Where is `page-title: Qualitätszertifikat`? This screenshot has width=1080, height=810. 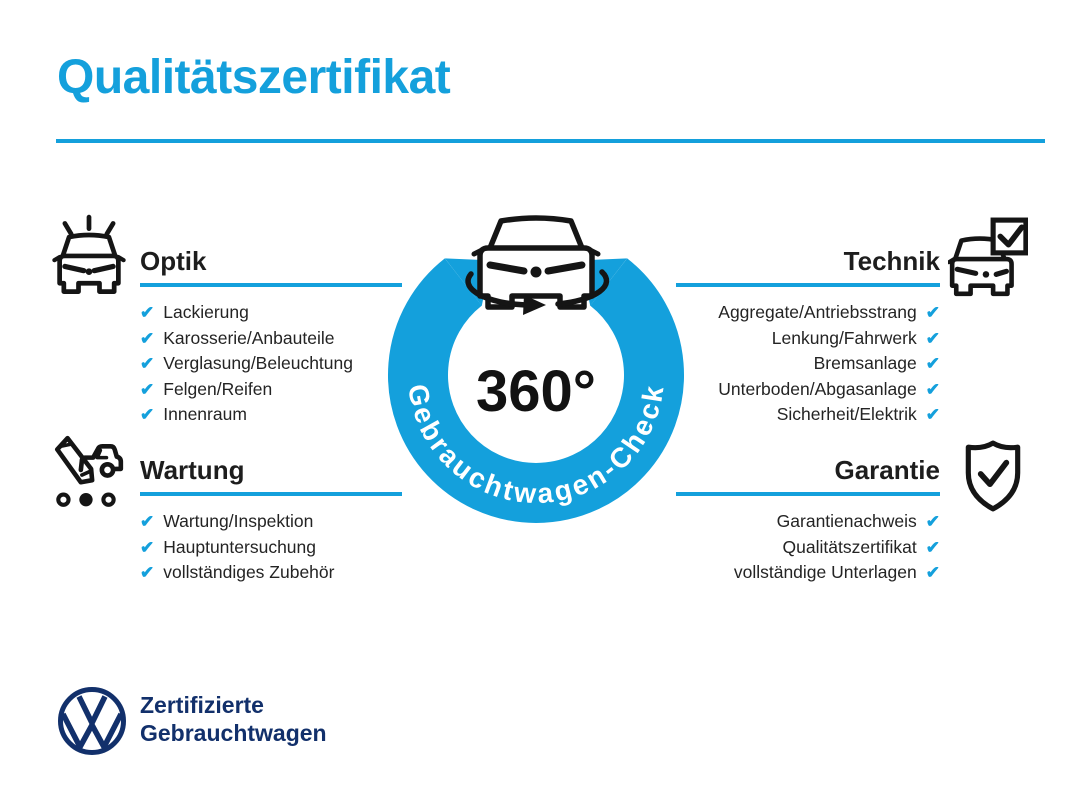
page-title: Qualitätszertifikat is located at coordinates (254, 77).